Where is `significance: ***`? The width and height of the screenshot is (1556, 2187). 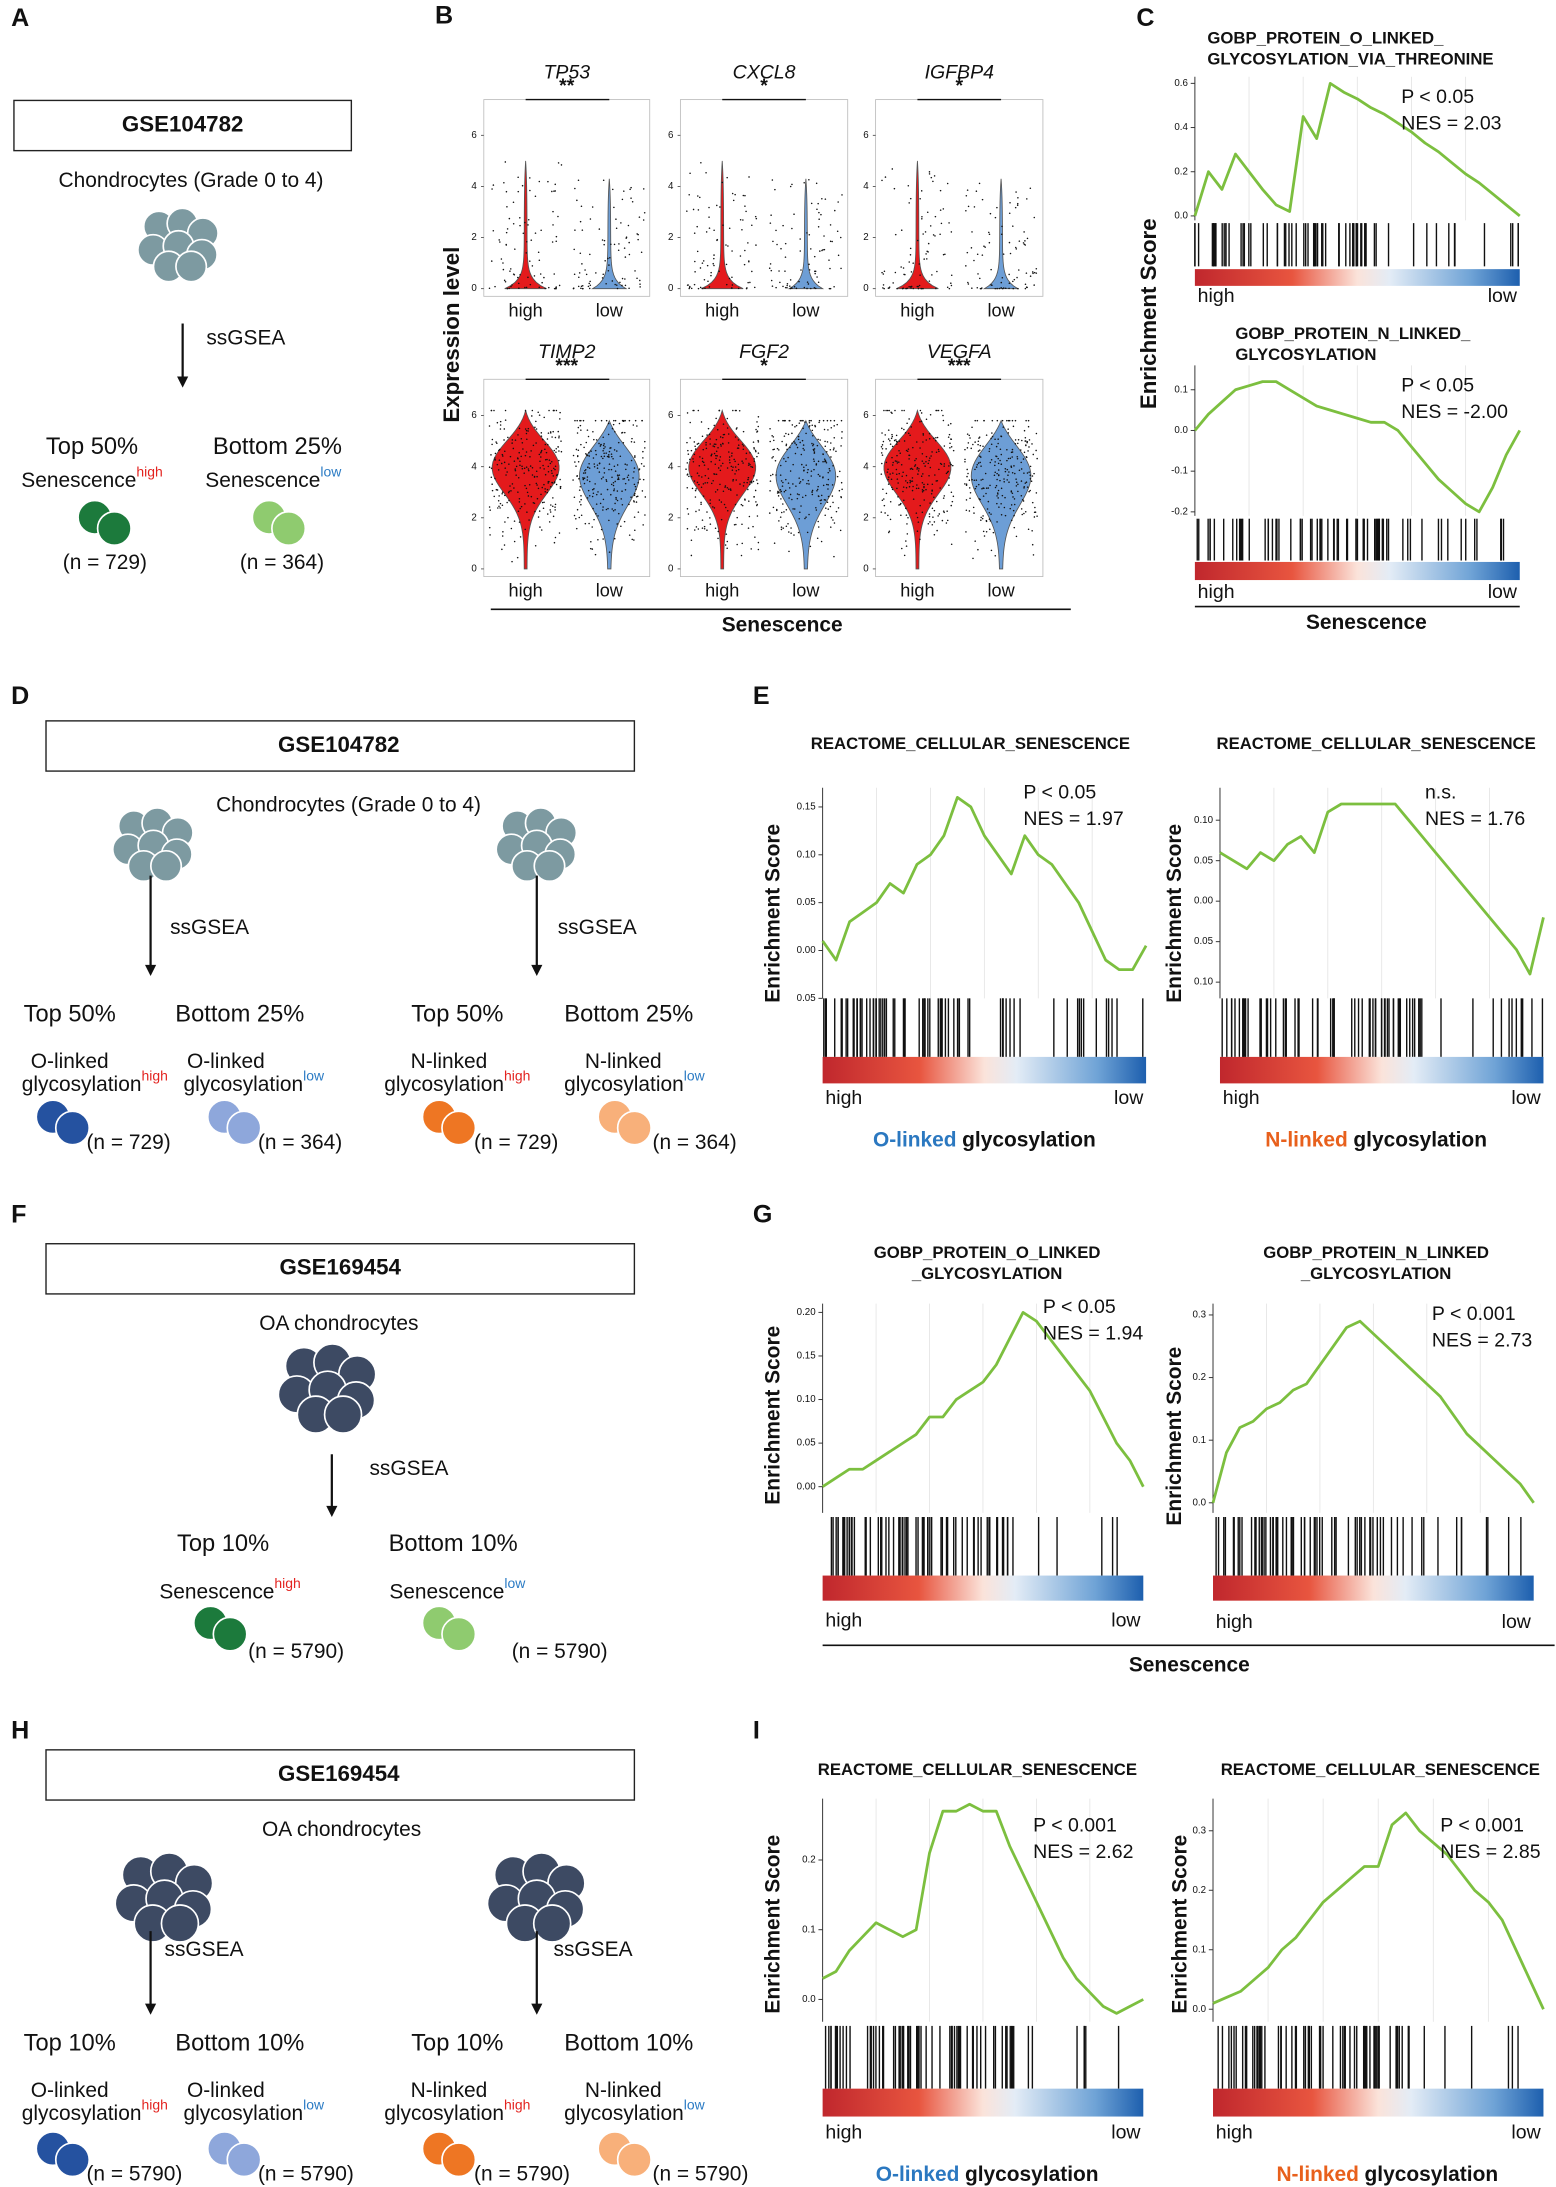
significance: *** is located at coordinates (566, 366).